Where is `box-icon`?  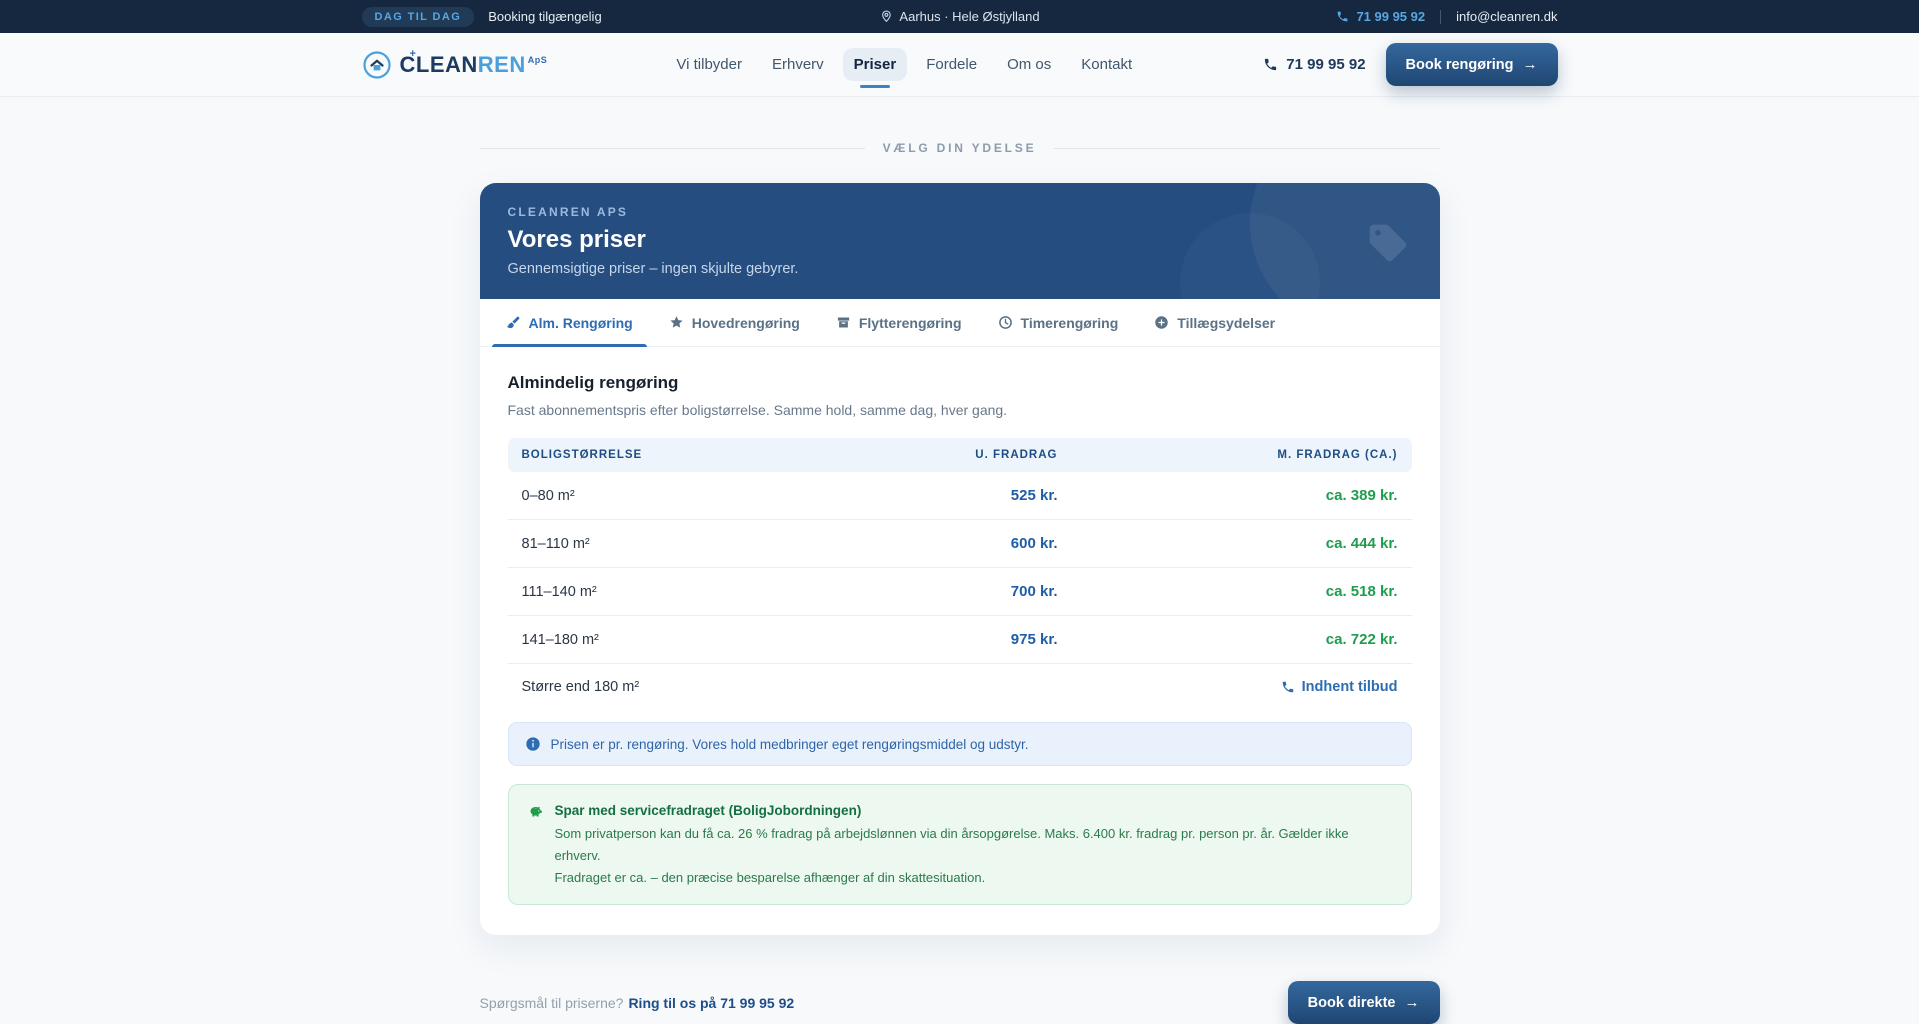 box-icon is located at coordinates (843, 322).